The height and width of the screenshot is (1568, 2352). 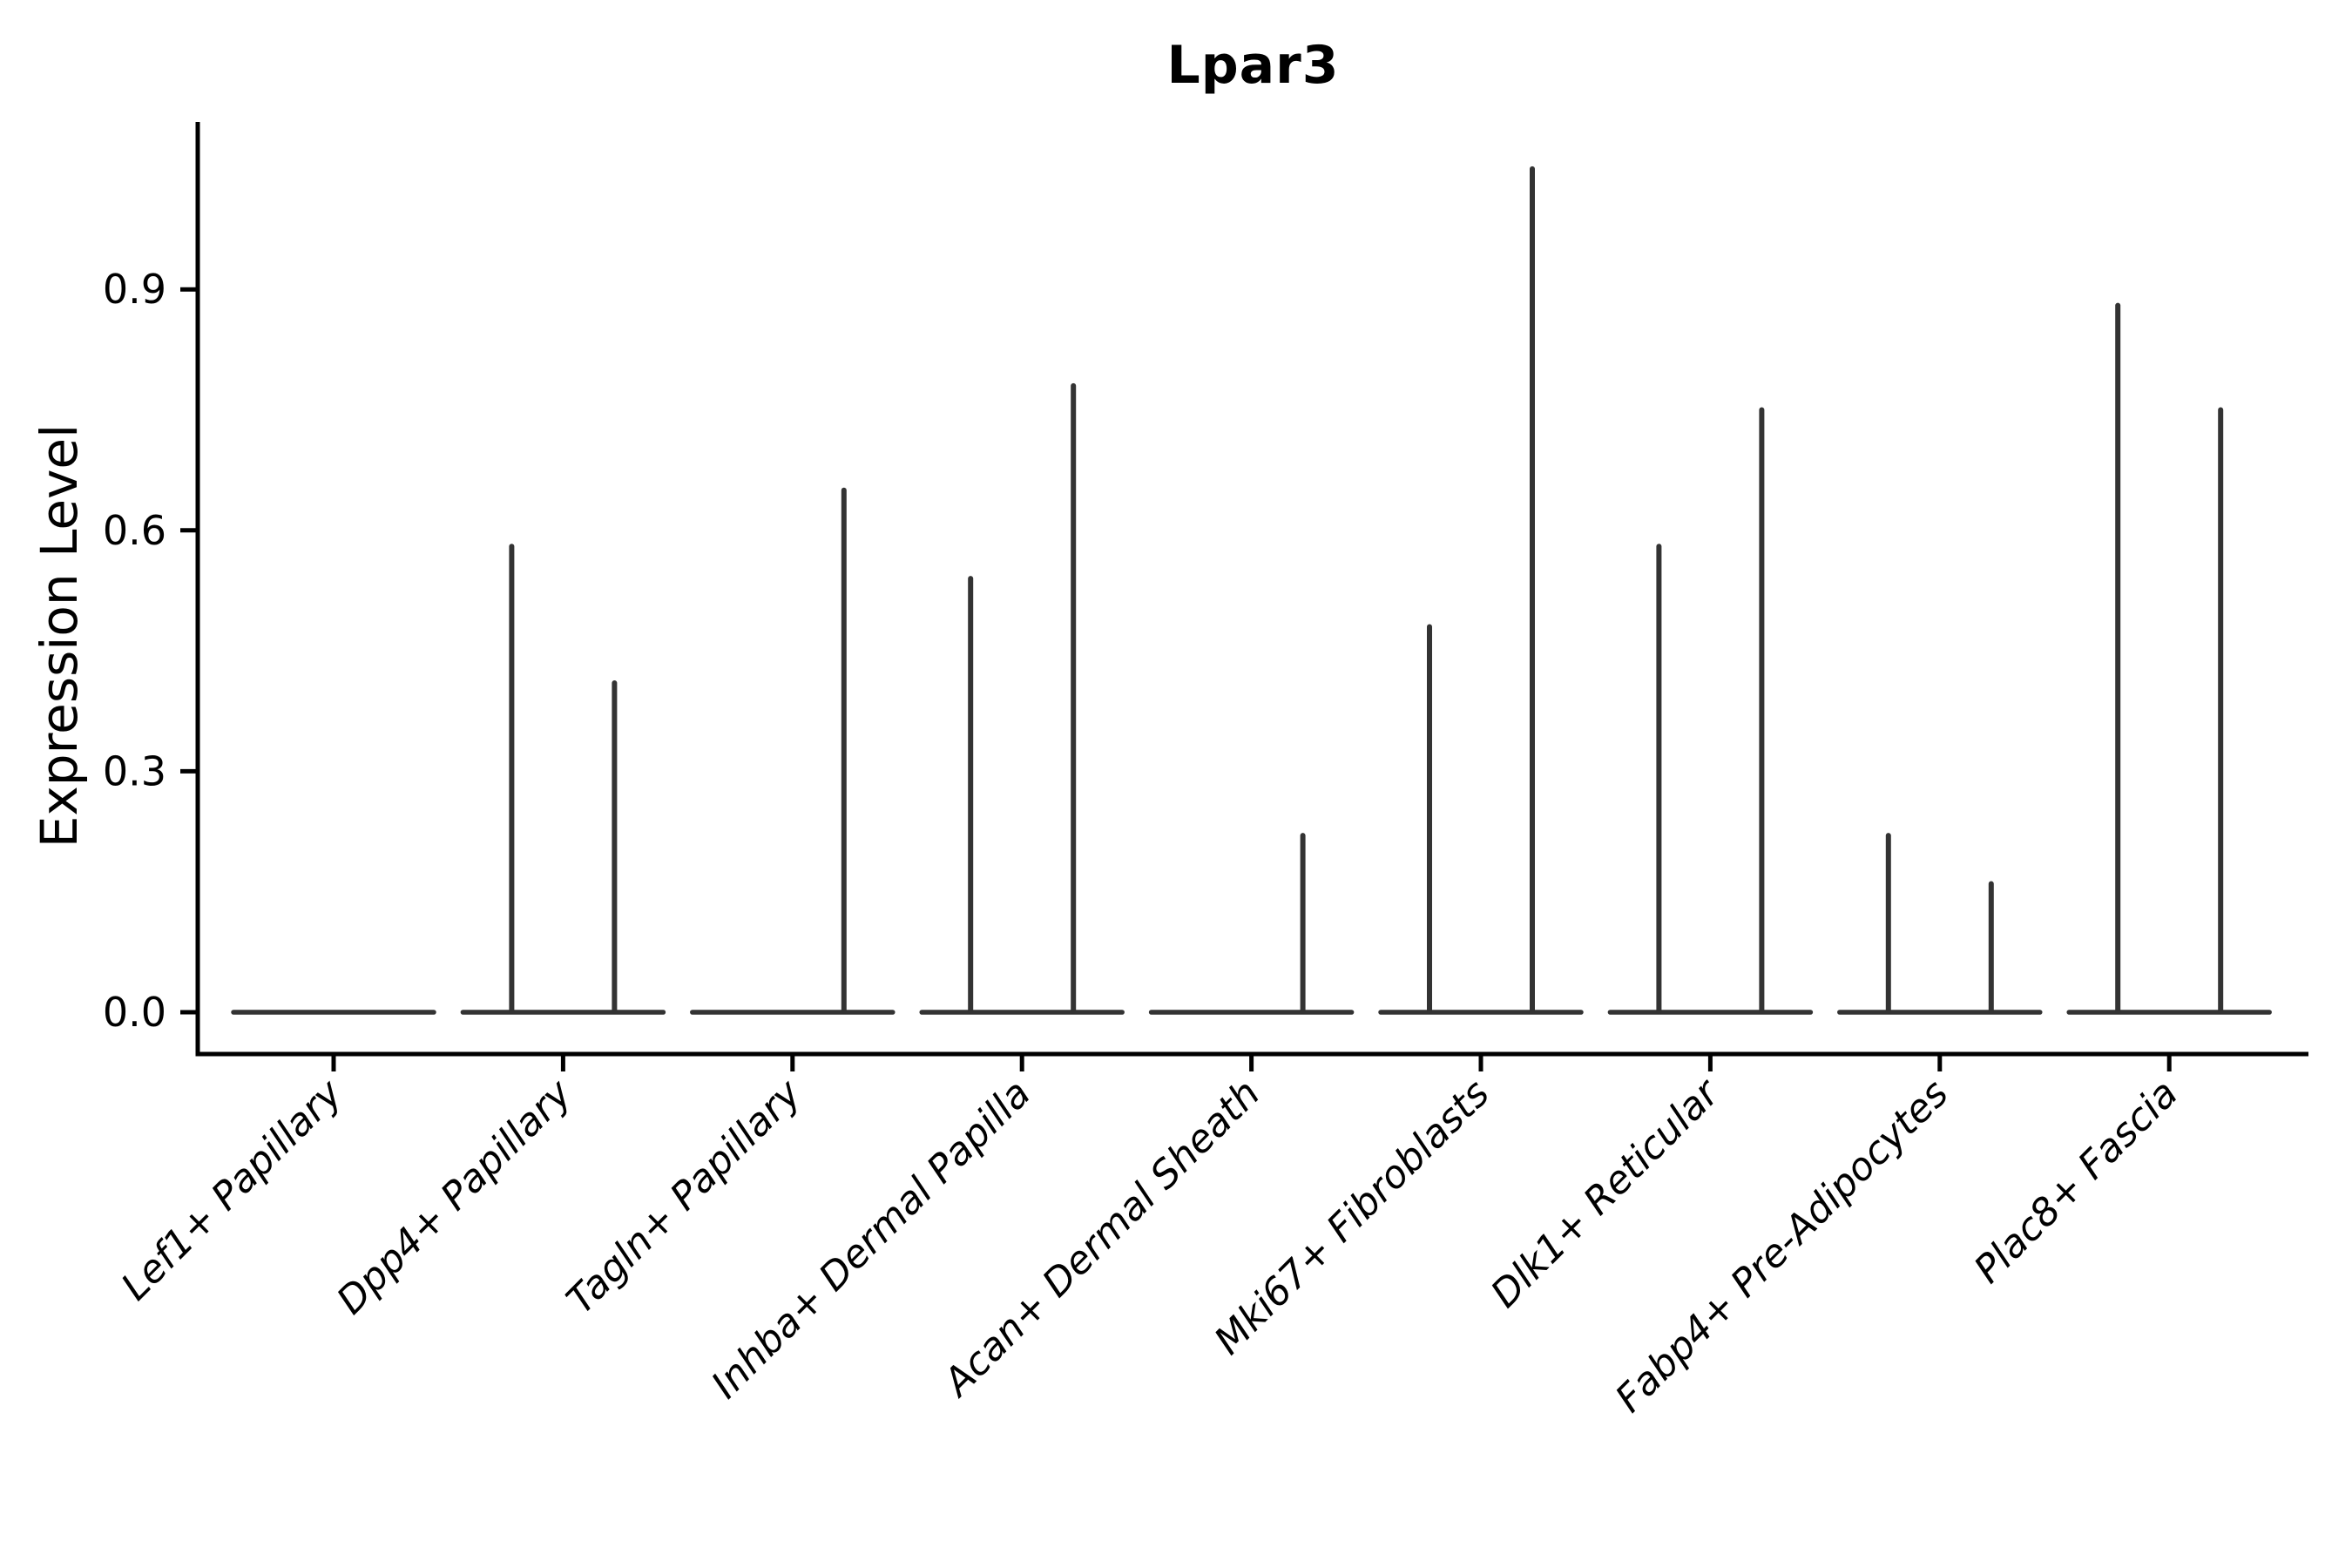 What do you see at coordinates (134, 530) in the screenshot?
I see `y-tick-label: 0.6` at bounding box center [134, 530].